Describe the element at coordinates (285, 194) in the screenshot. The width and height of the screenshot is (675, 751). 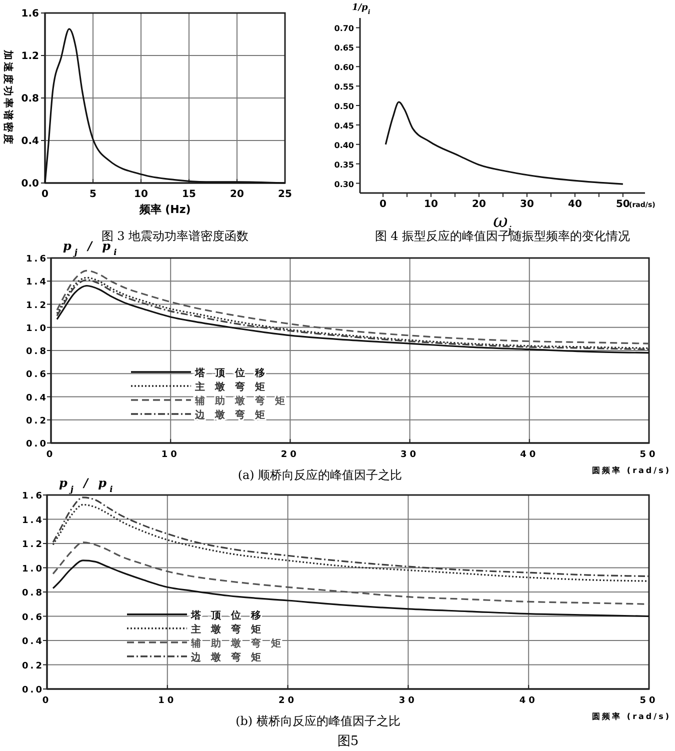
I see `x-tick-label: 25` at that location.